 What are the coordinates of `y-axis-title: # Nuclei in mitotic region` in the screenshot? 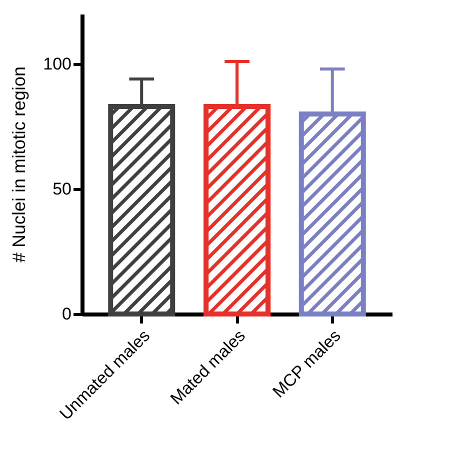 It's located at (19, 164).